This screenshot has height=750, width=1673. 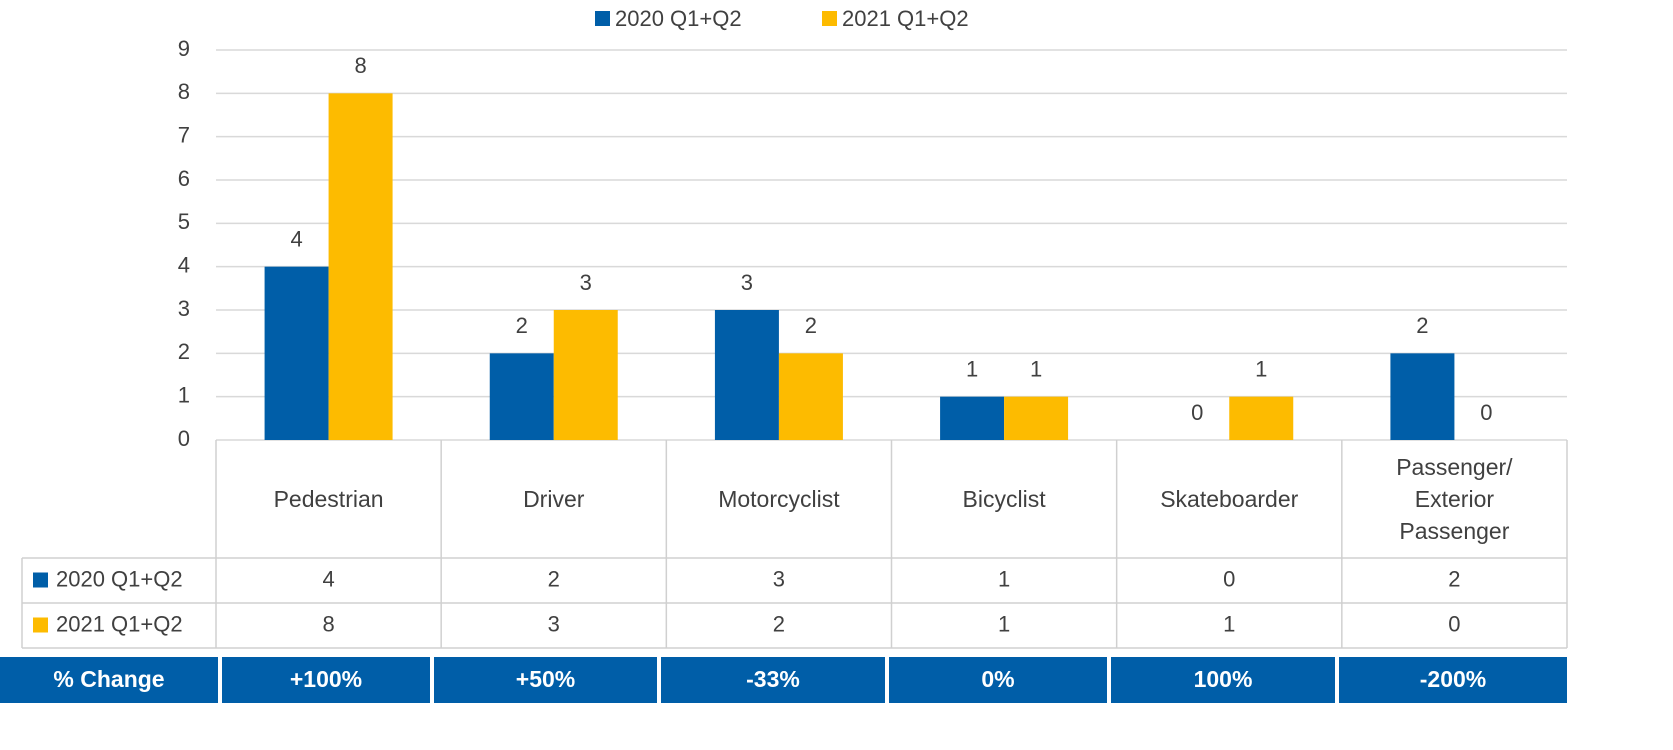 What do you see at coordinates (296, 238) in the screenshot?
I see `data-label: 4` at bounding box center [296, 238].